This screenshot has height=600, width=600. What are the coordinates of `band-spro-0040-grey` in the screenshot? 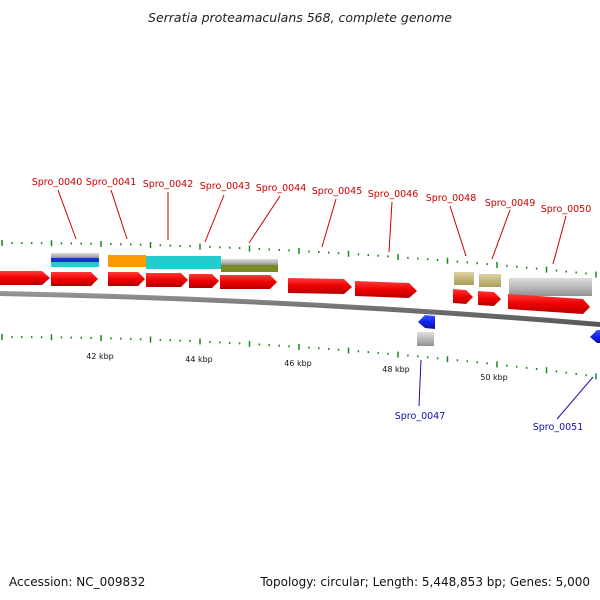 It's located at (75, 255).